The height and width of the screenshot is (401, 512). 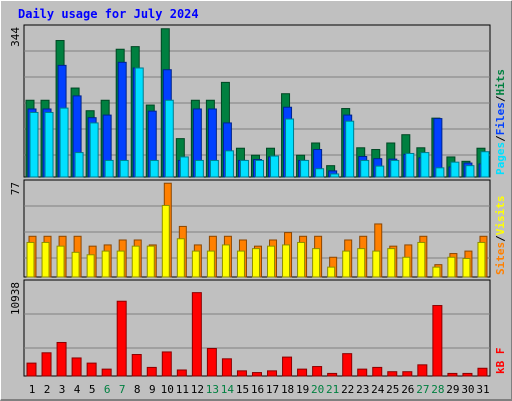 I want to click on x-tick-label-26: 26, so click(x=407, y=389).